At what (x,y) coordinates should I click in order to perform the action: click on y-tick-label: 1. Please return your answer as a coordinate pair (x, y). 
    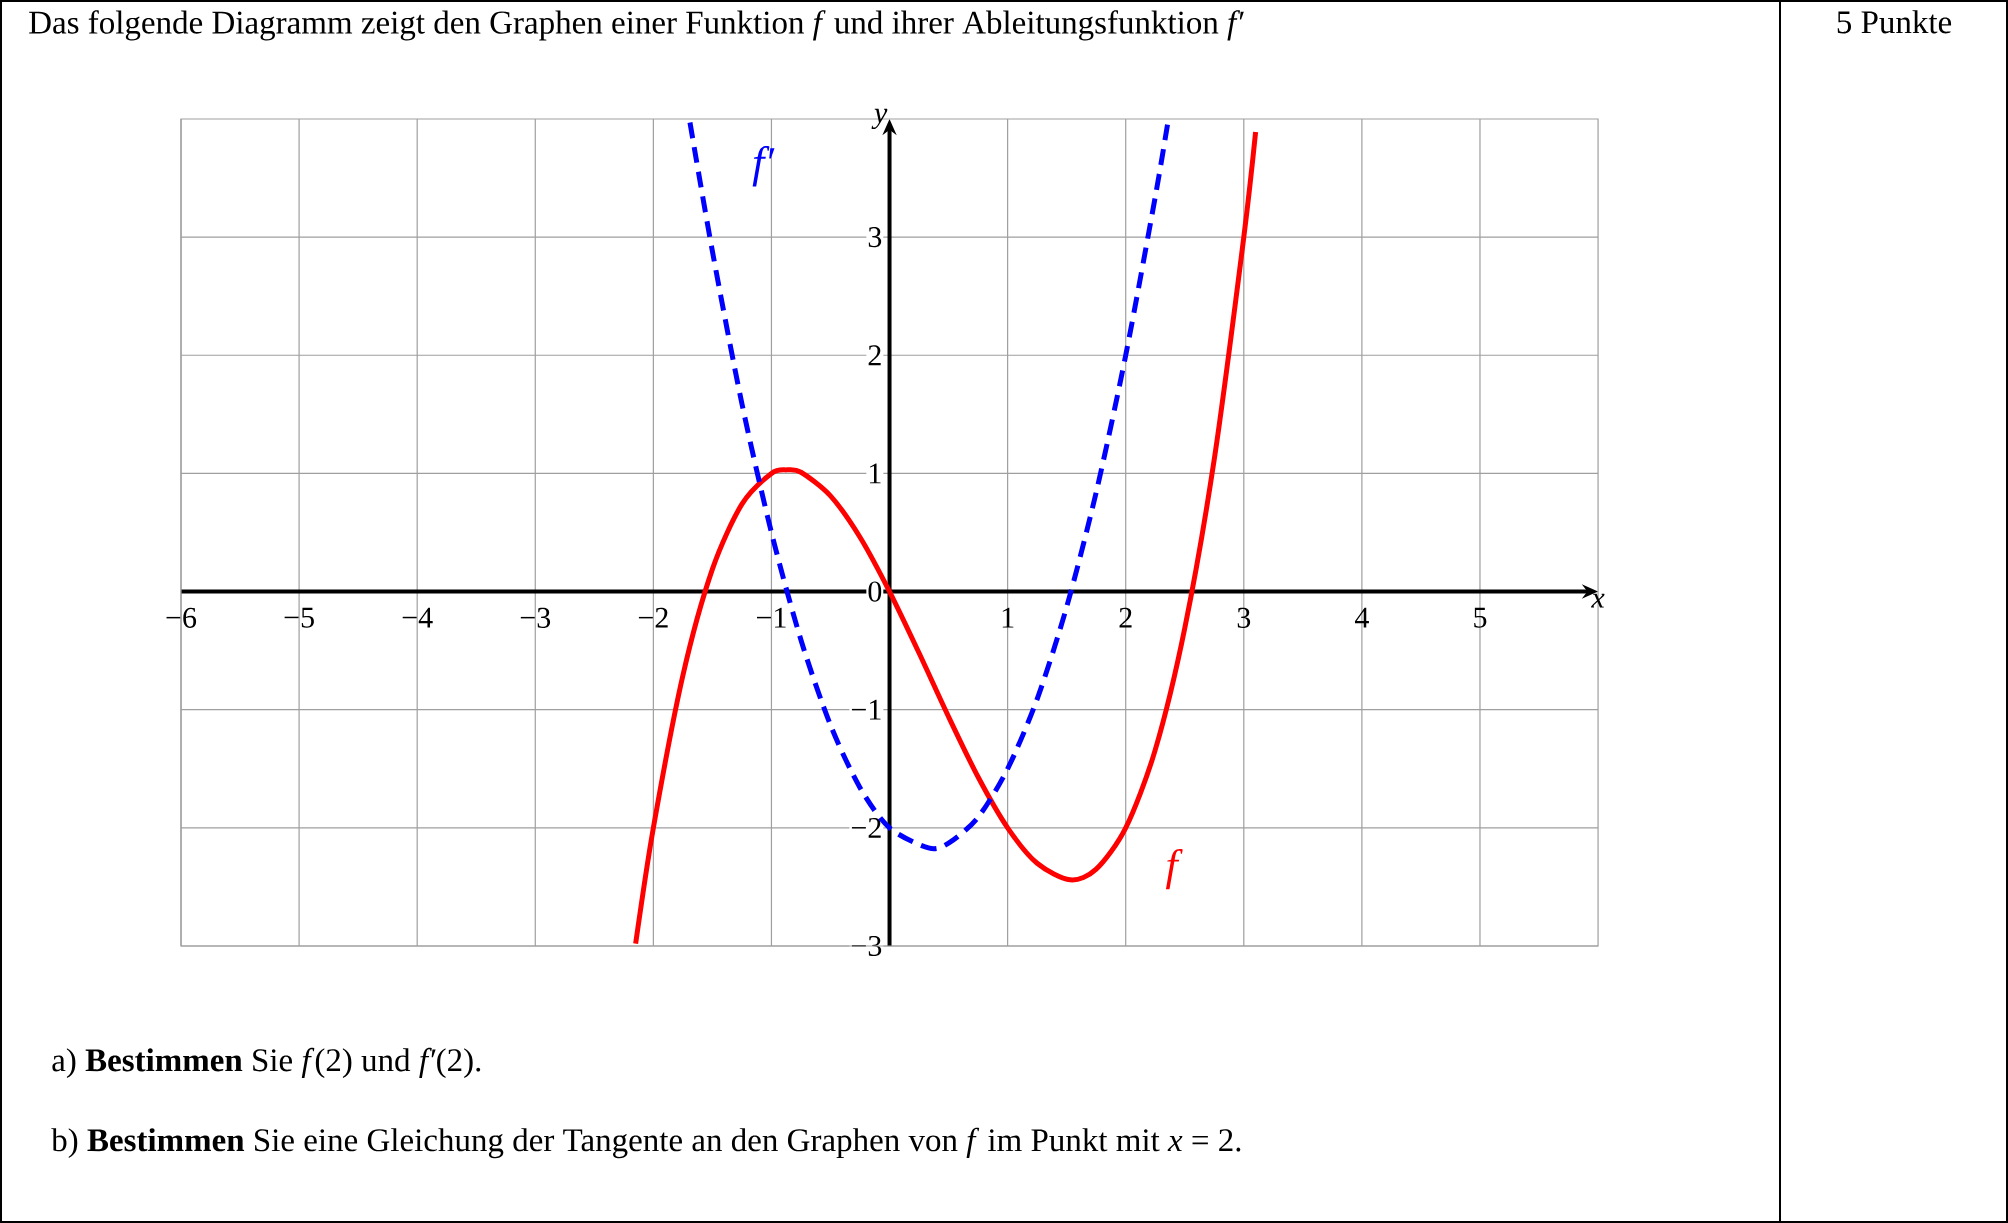
    Looking at the image, I should click on (875, 473).